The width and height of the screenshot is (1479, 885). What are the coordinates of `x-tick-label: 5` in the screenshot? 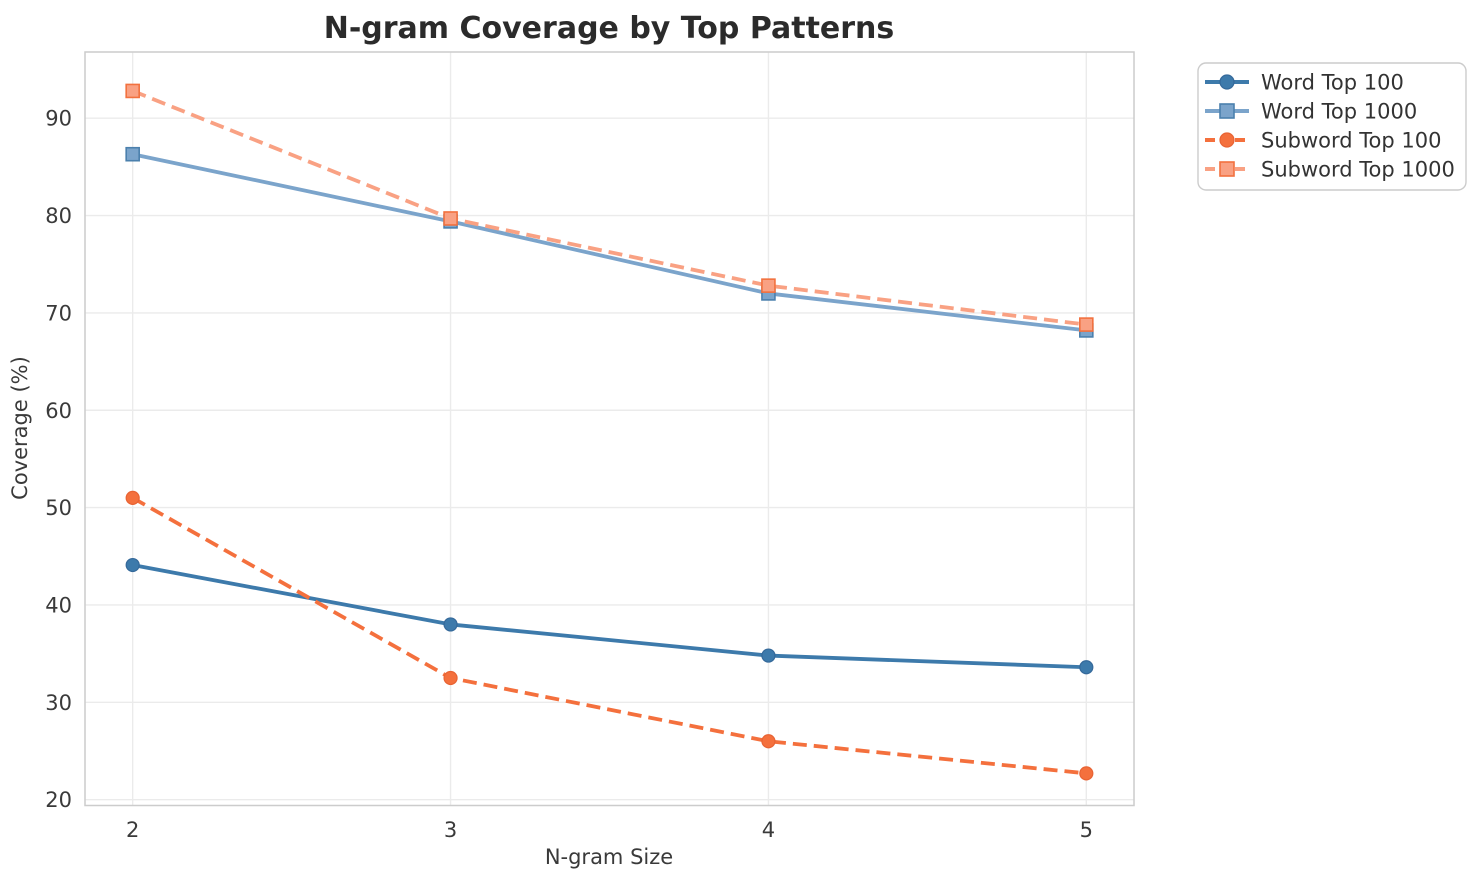 It's located at (1086, 830).